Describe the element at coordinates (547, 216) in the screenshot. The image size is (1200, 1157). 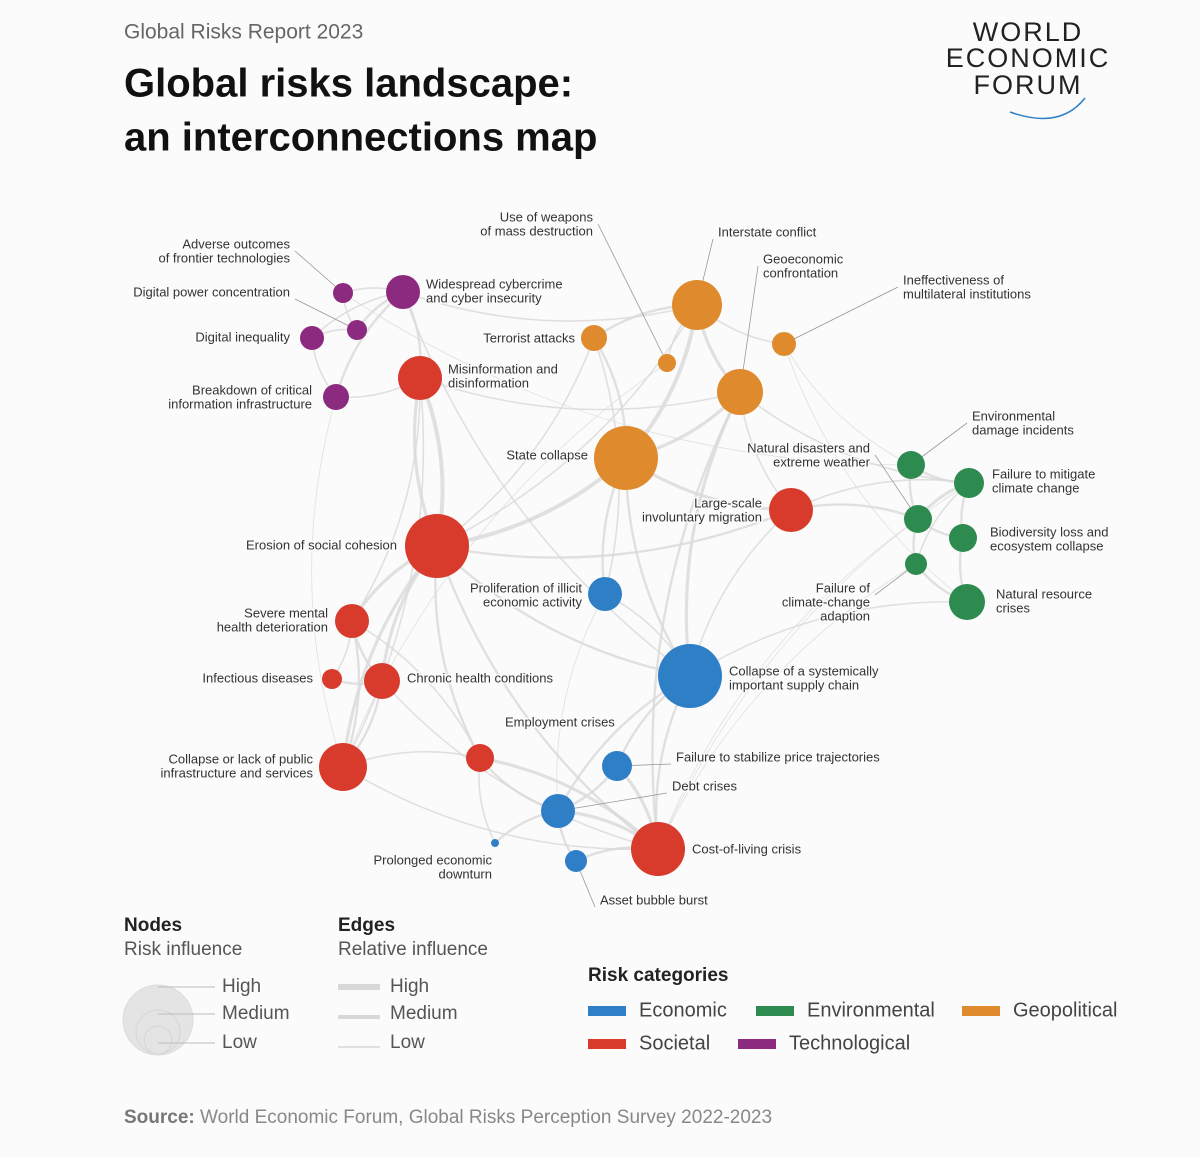
I see `node-label: Use of weapons` at that location.